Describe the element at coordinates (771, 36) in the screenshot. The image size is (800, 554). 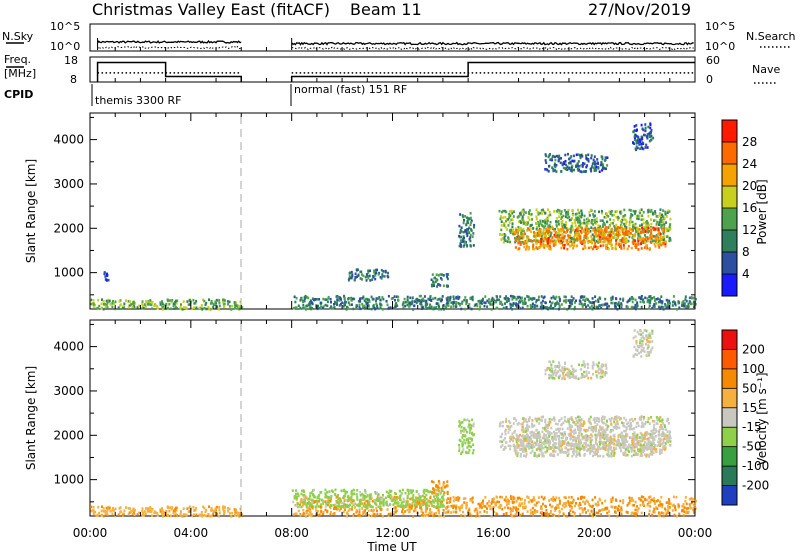
I see `nsearch-label: N.Search` at that location.